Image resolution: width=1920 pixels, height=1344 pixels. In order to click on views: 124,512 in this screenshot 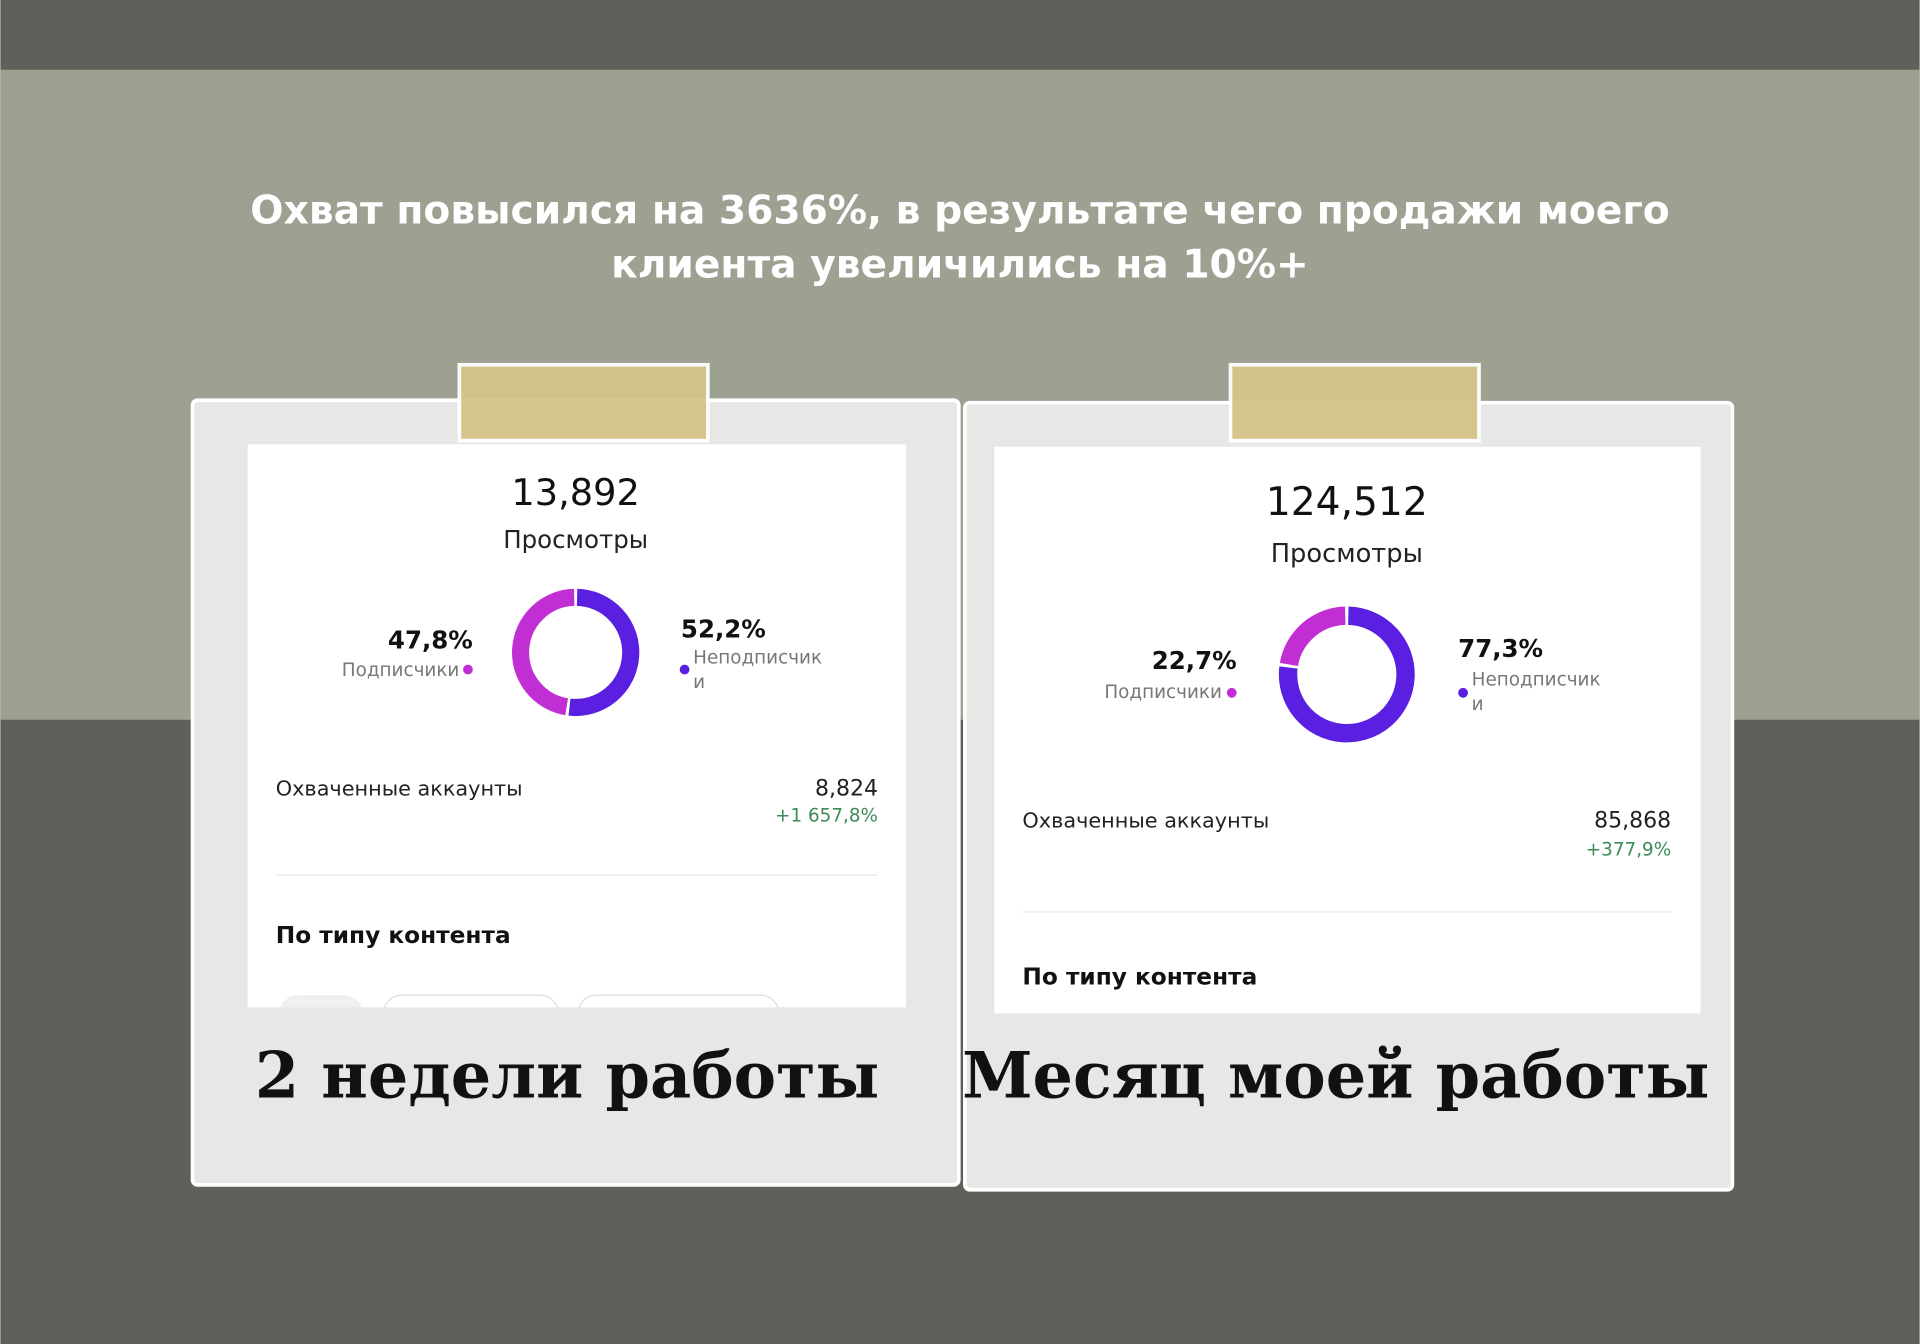, I will do `click(1347, 502)`.